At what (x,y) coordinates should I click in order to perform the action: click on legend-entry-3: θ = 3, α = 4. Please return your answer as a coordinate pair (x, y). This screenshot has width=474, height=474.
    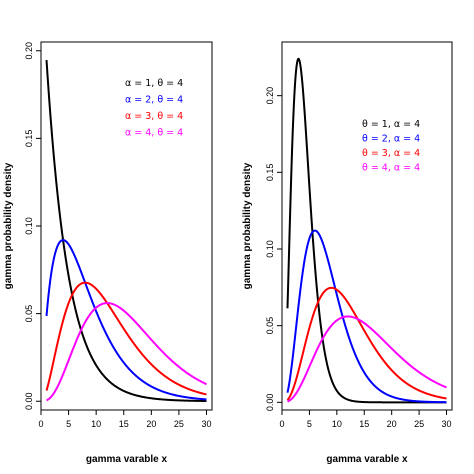
    Looking at the image, I should click on (391, 153).